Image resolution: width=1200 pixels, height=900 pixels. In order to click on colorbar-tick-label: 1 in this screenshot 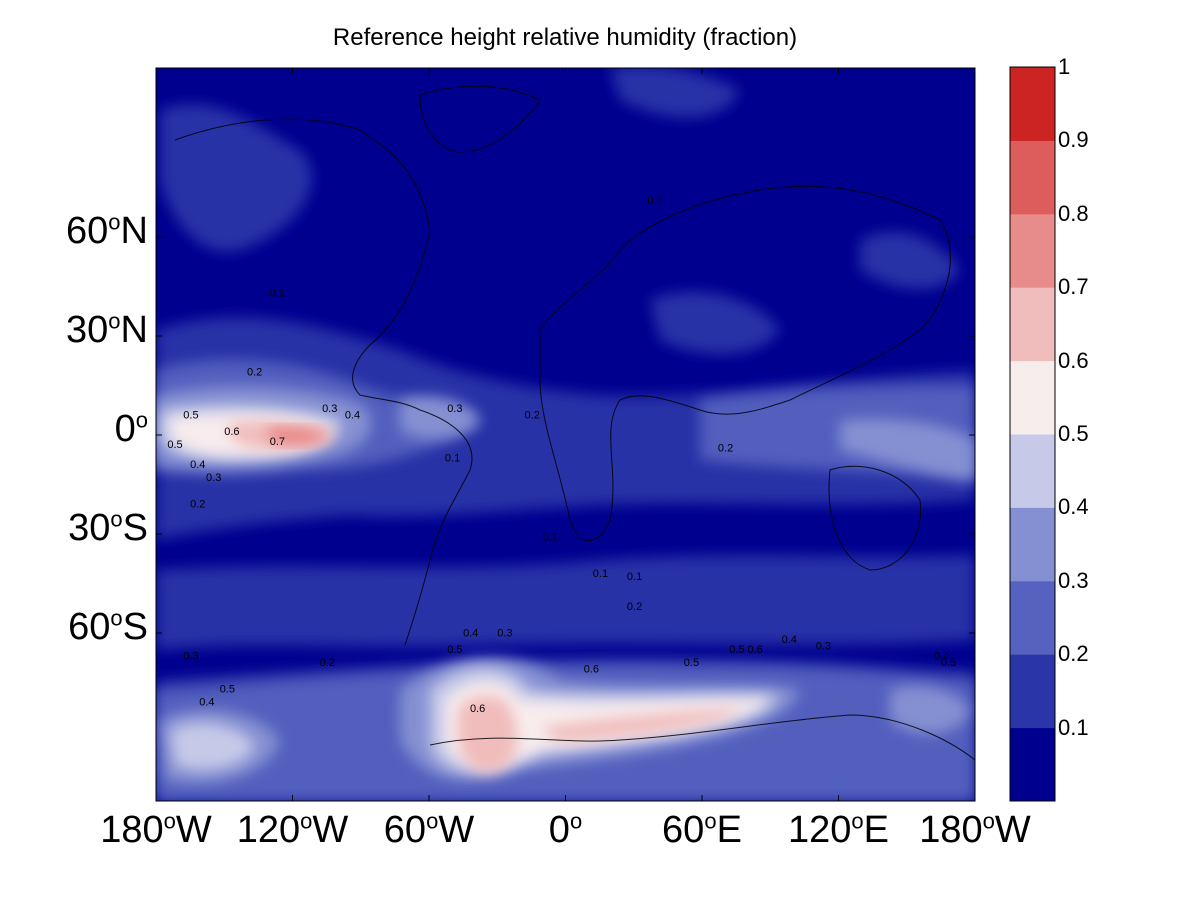, I will do `click(1064, 66)`.